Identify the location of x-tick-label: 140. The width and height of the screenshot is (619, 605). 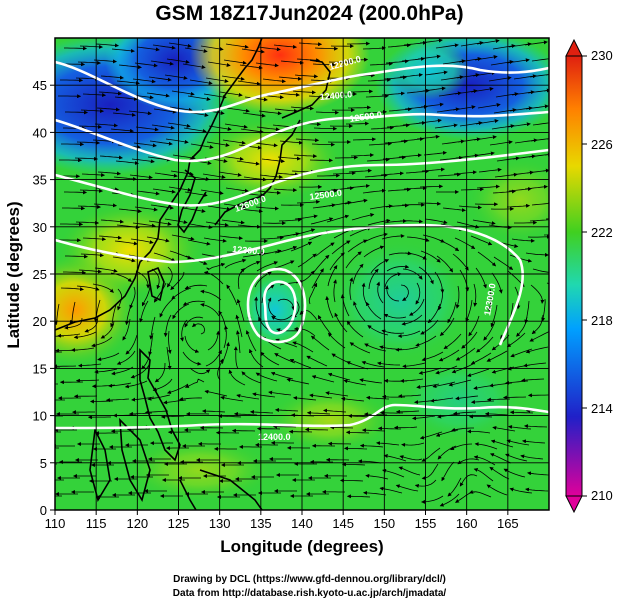
(302, 523).